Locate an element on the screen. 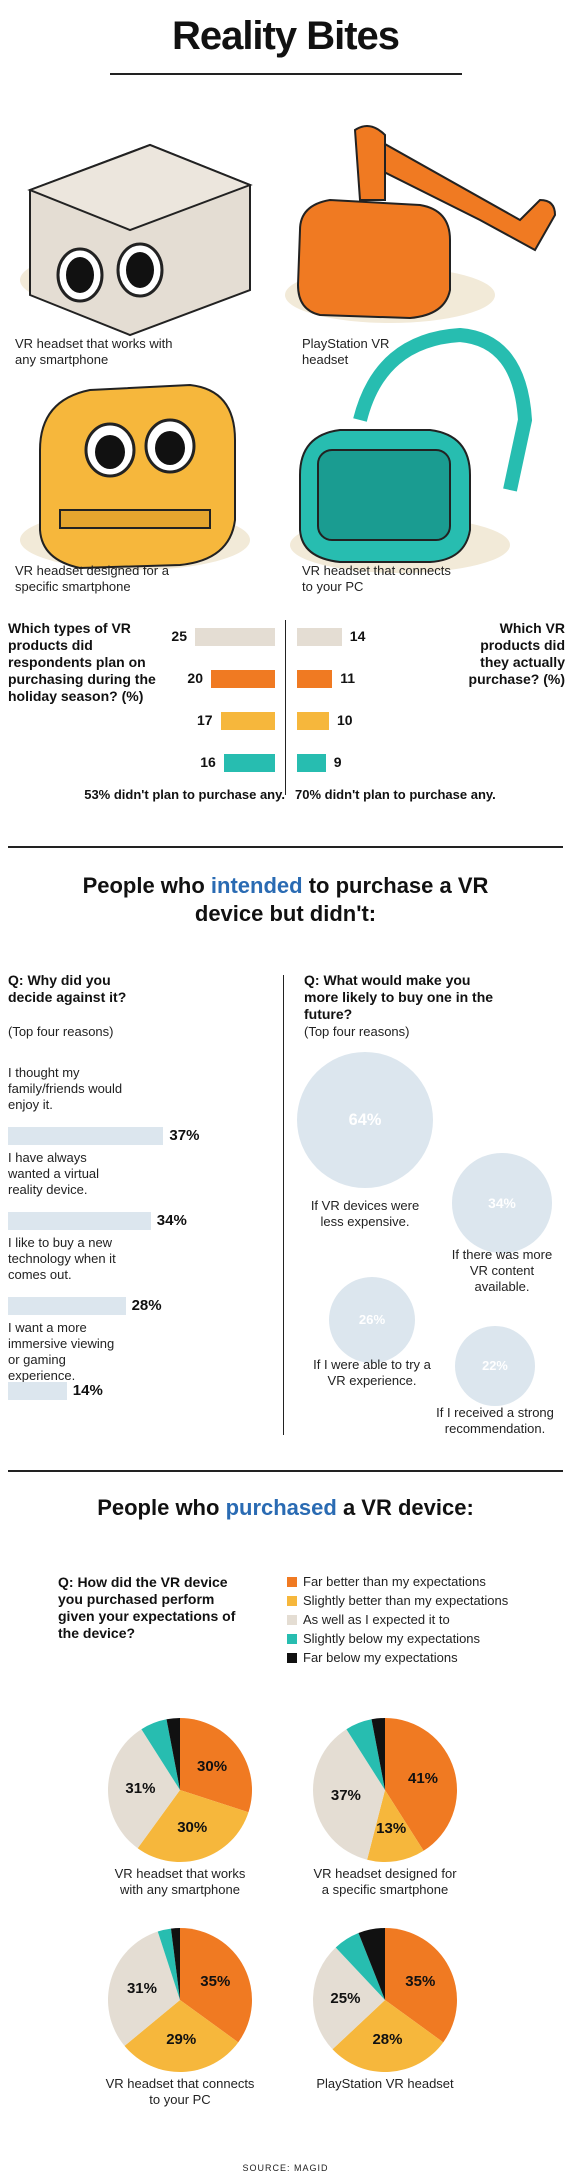 The width and height of the screenshot is (571, 2182). future-reason-text: If I were able to try a VR experience. is located at coordinates (372, 1372).